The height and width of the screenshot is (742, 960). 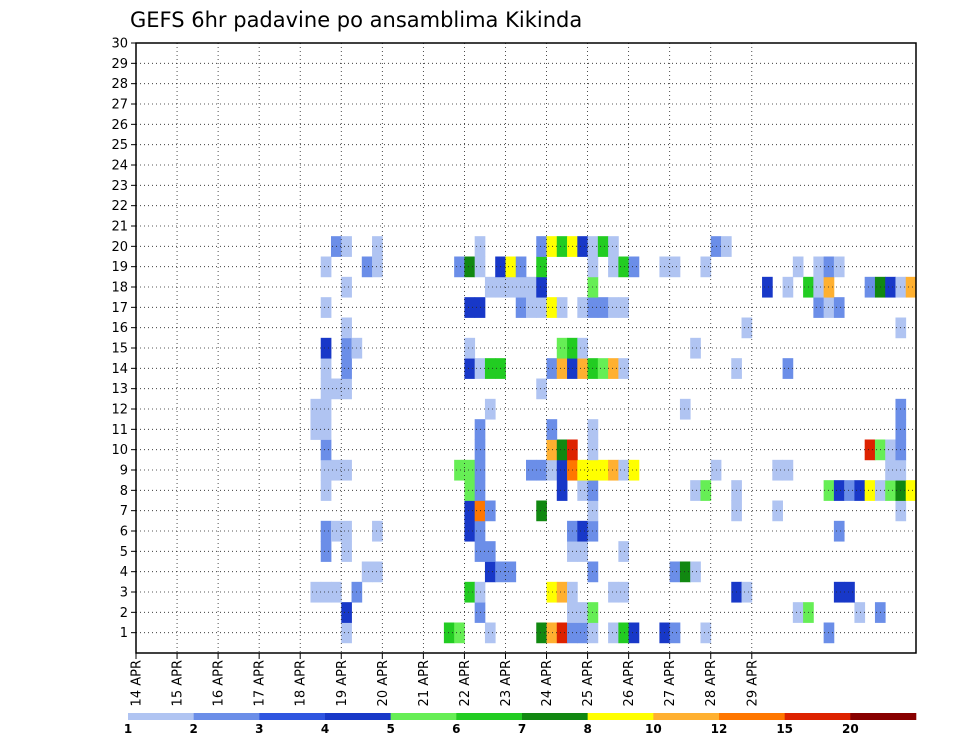 I want to click on x-tick-label: 21 APR, so click(x=424, y=683).